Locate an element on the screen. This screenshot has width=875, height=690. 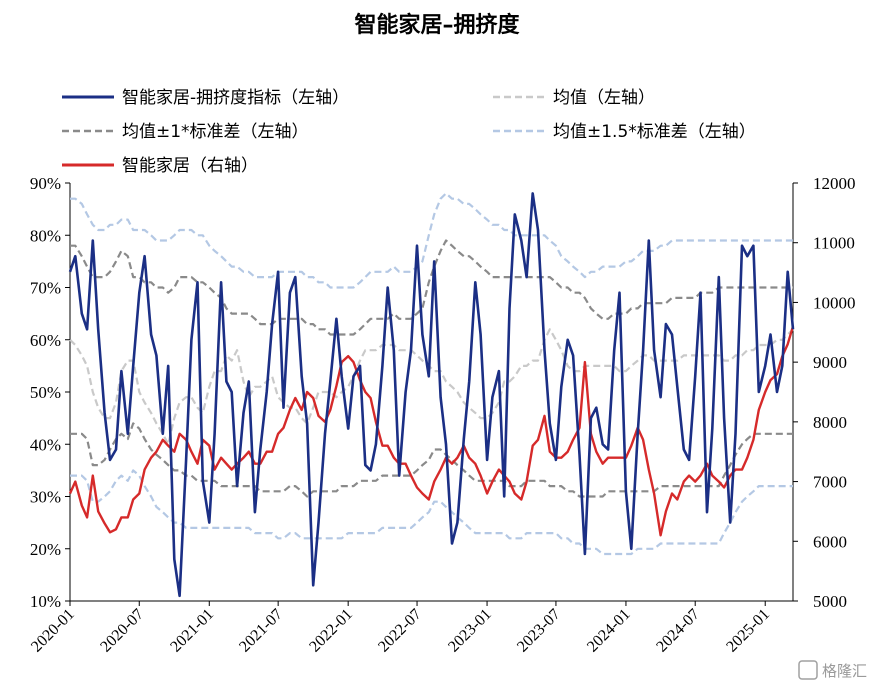
watermark-text: 格隆汇 is located at coordinates (844, 671).